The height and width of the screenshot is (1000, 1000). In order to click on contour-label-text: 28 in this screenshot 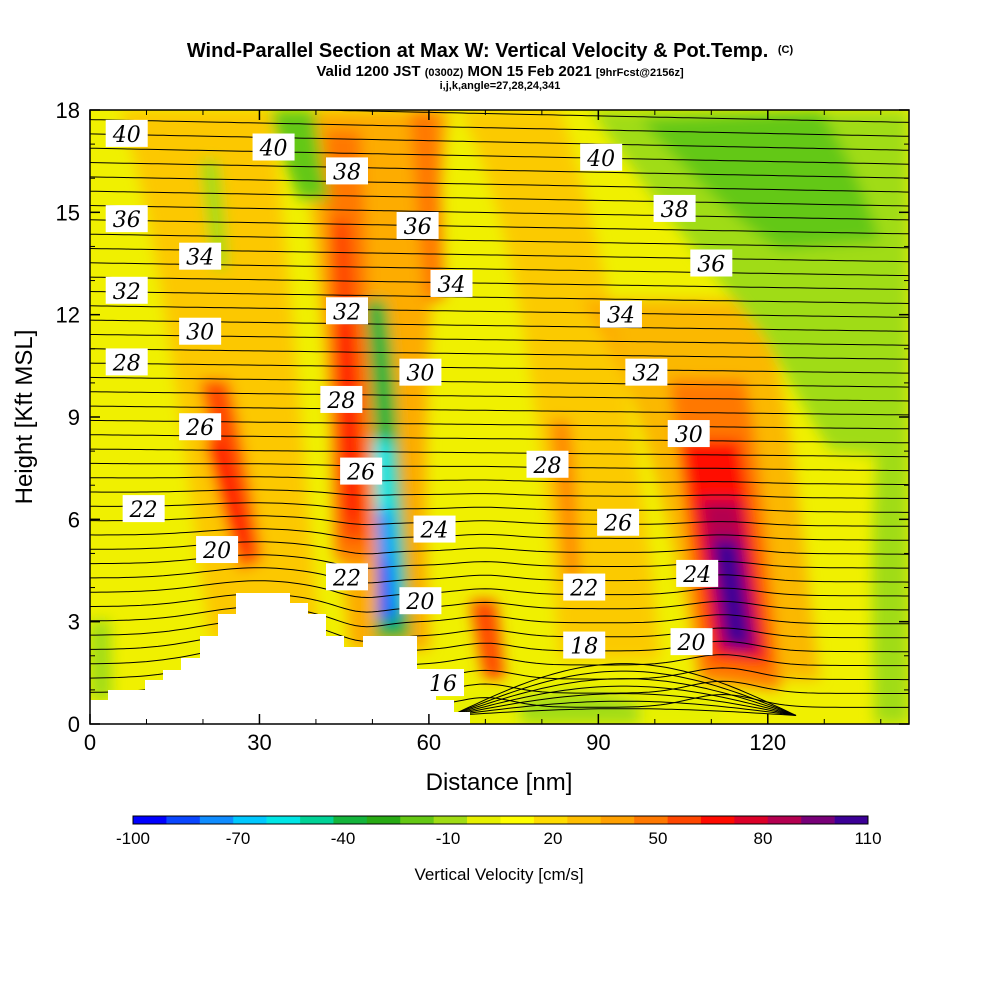, I will do `click(547, 466)`.